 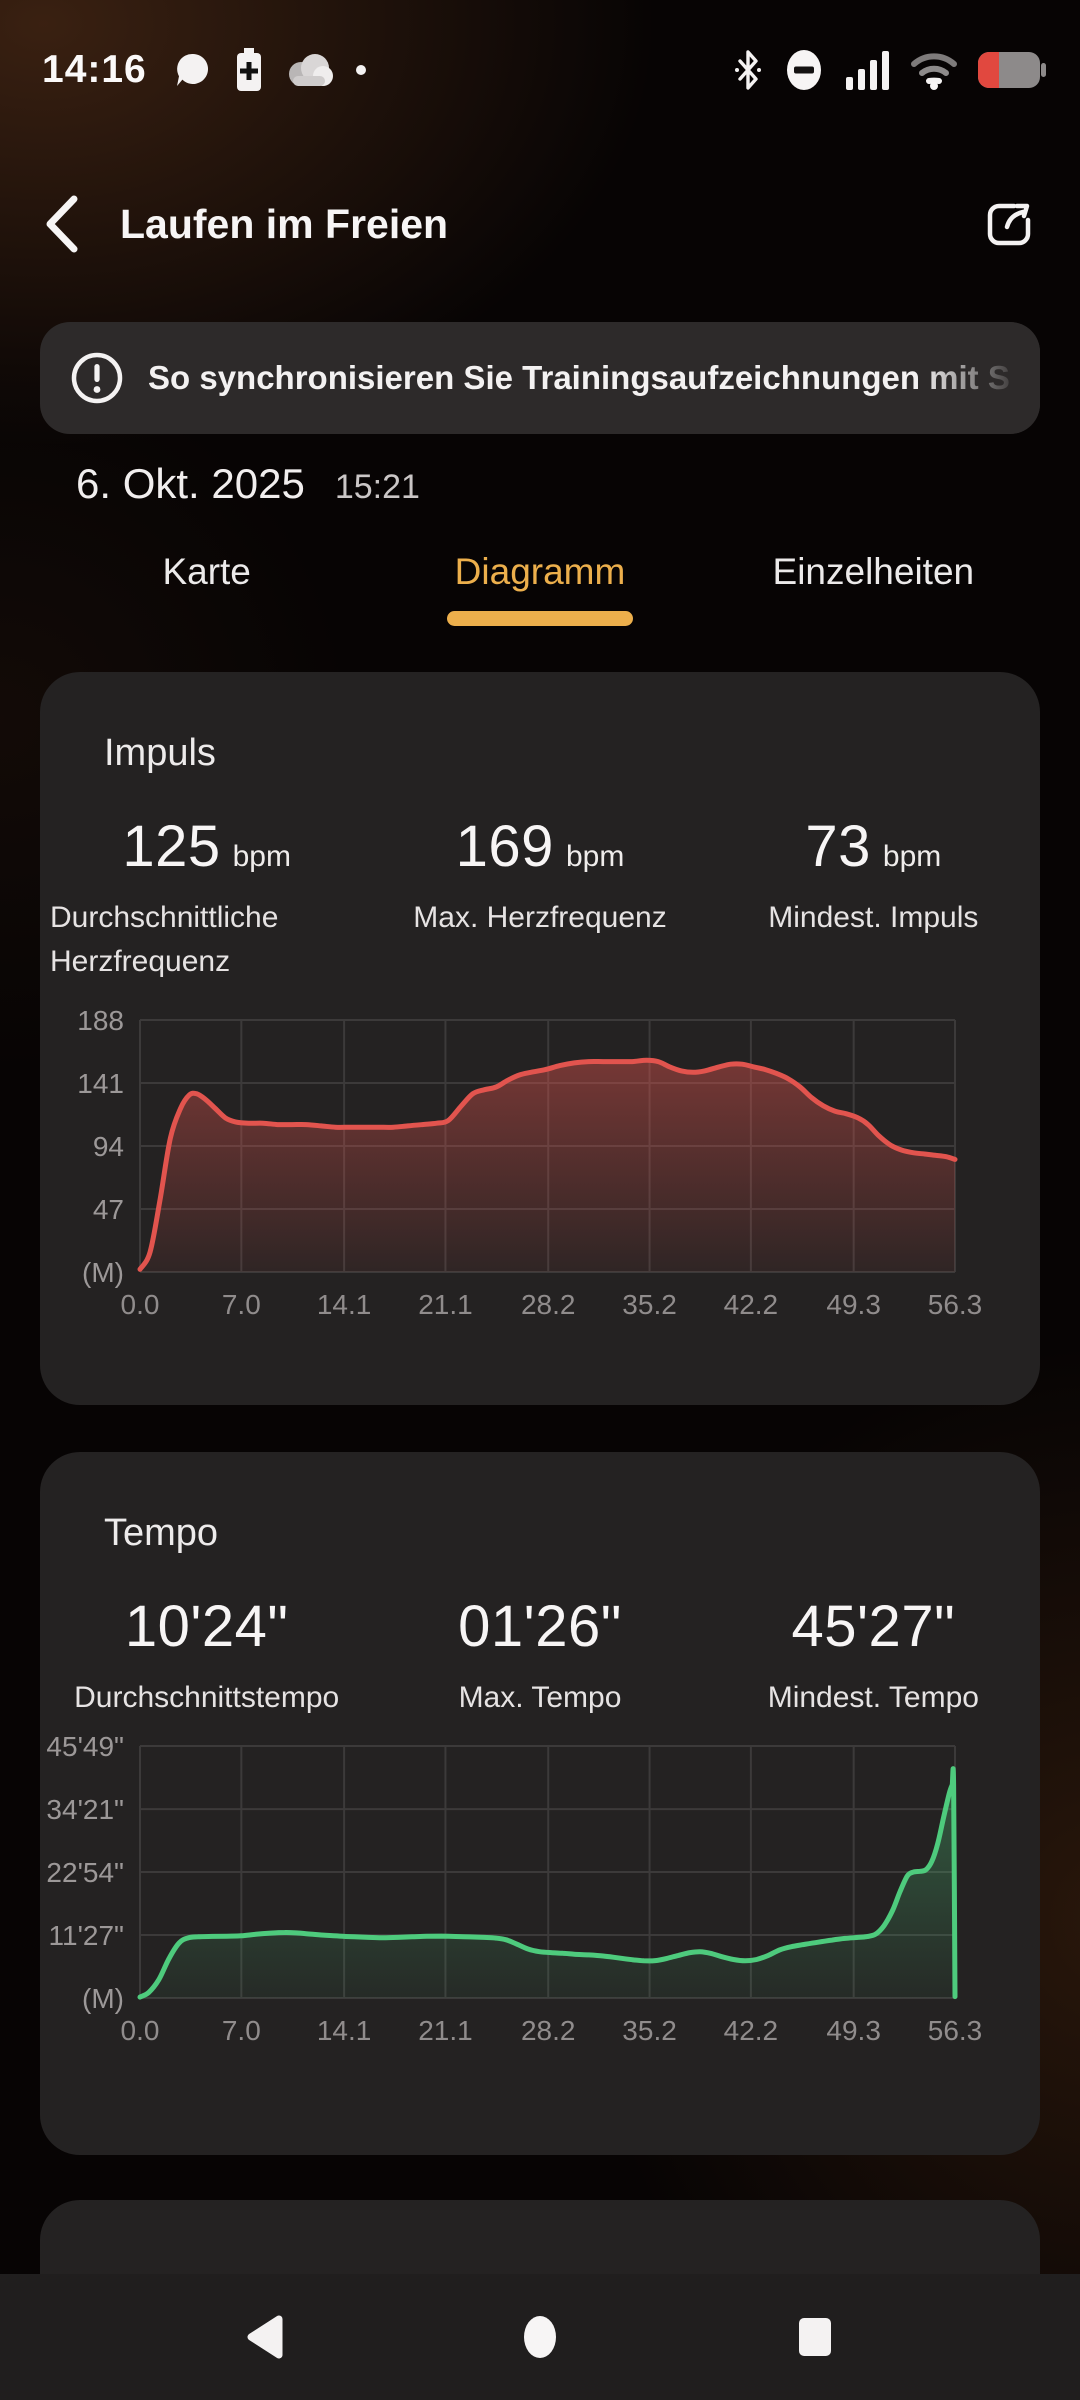 I want to click on svg-text: 34'21", so click(x=85, y=1809).